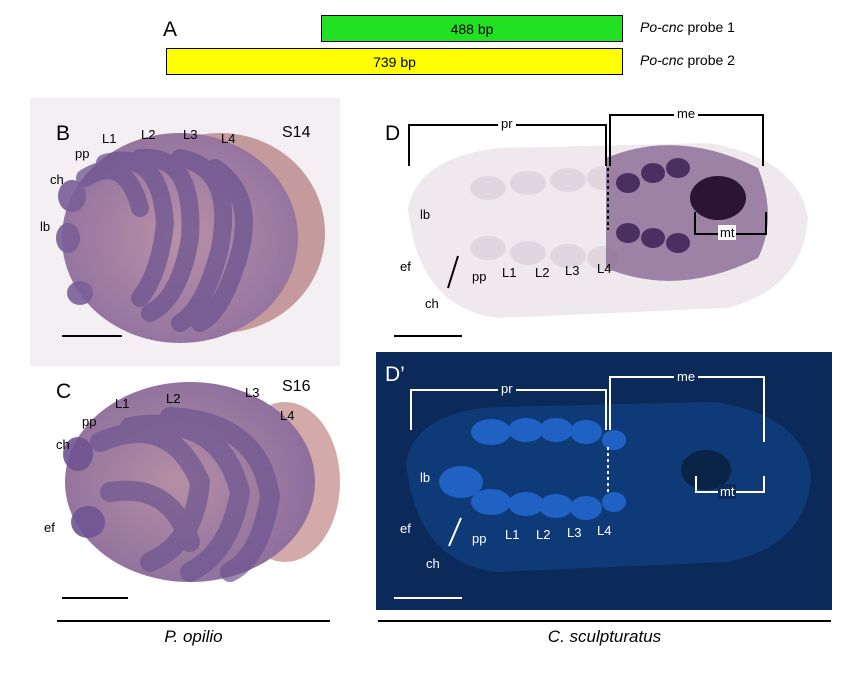  I want to click on probe2-suffix: probe 2, so click(709, 60).